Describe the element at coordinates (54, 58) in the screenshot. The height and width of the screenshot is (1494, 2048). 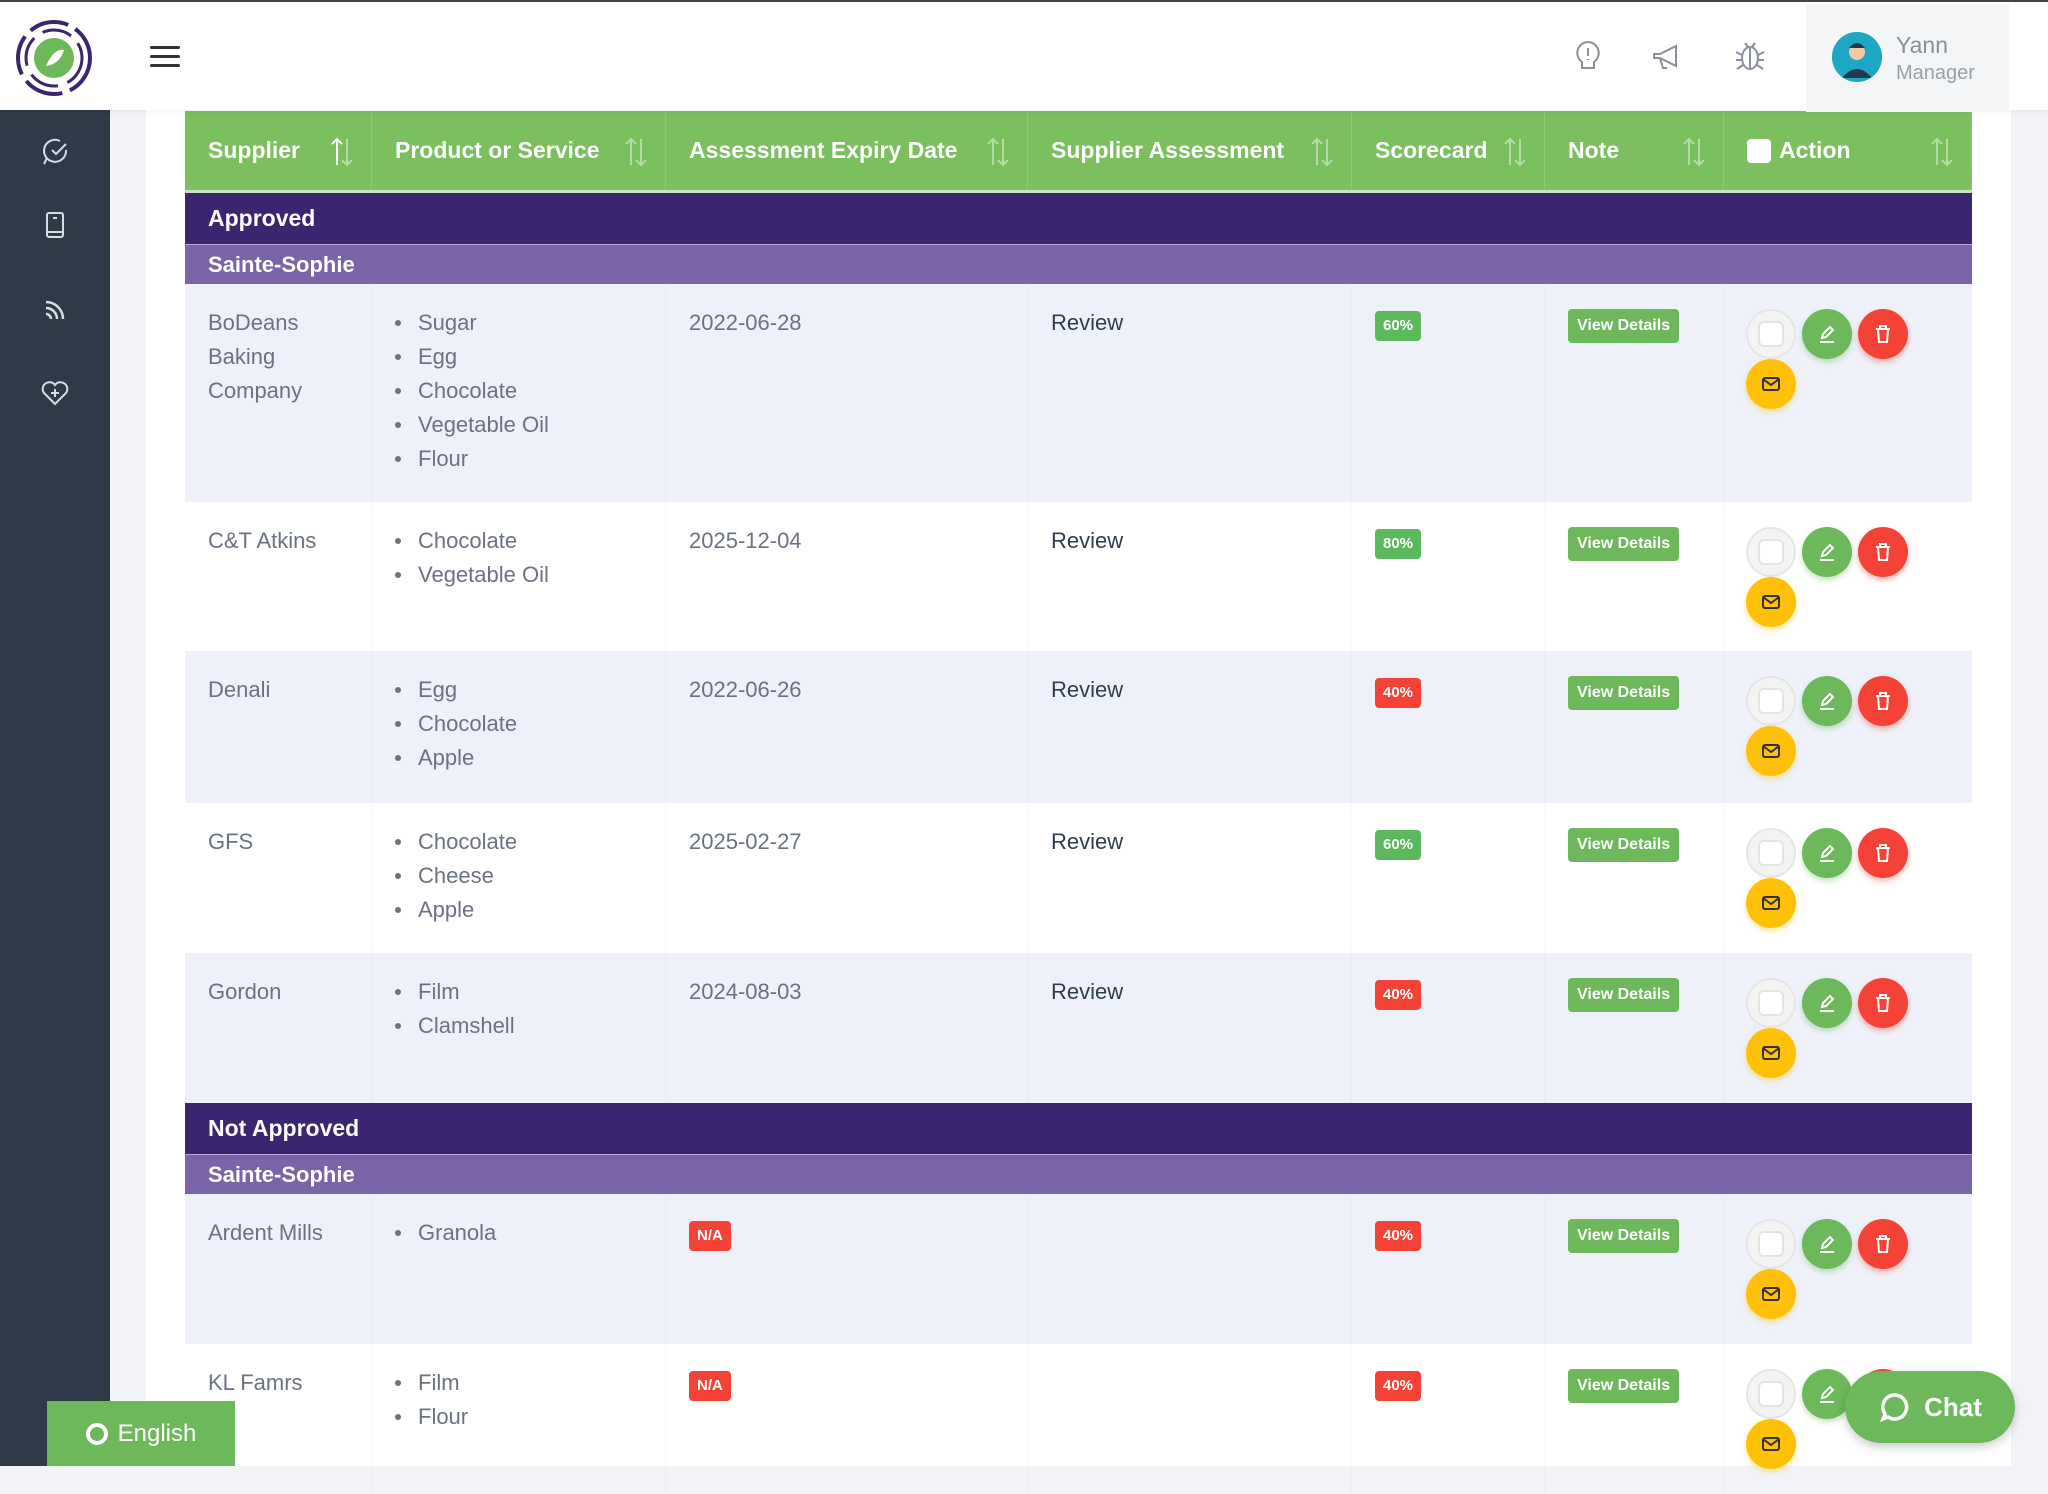
I see `app-logo` at that location.